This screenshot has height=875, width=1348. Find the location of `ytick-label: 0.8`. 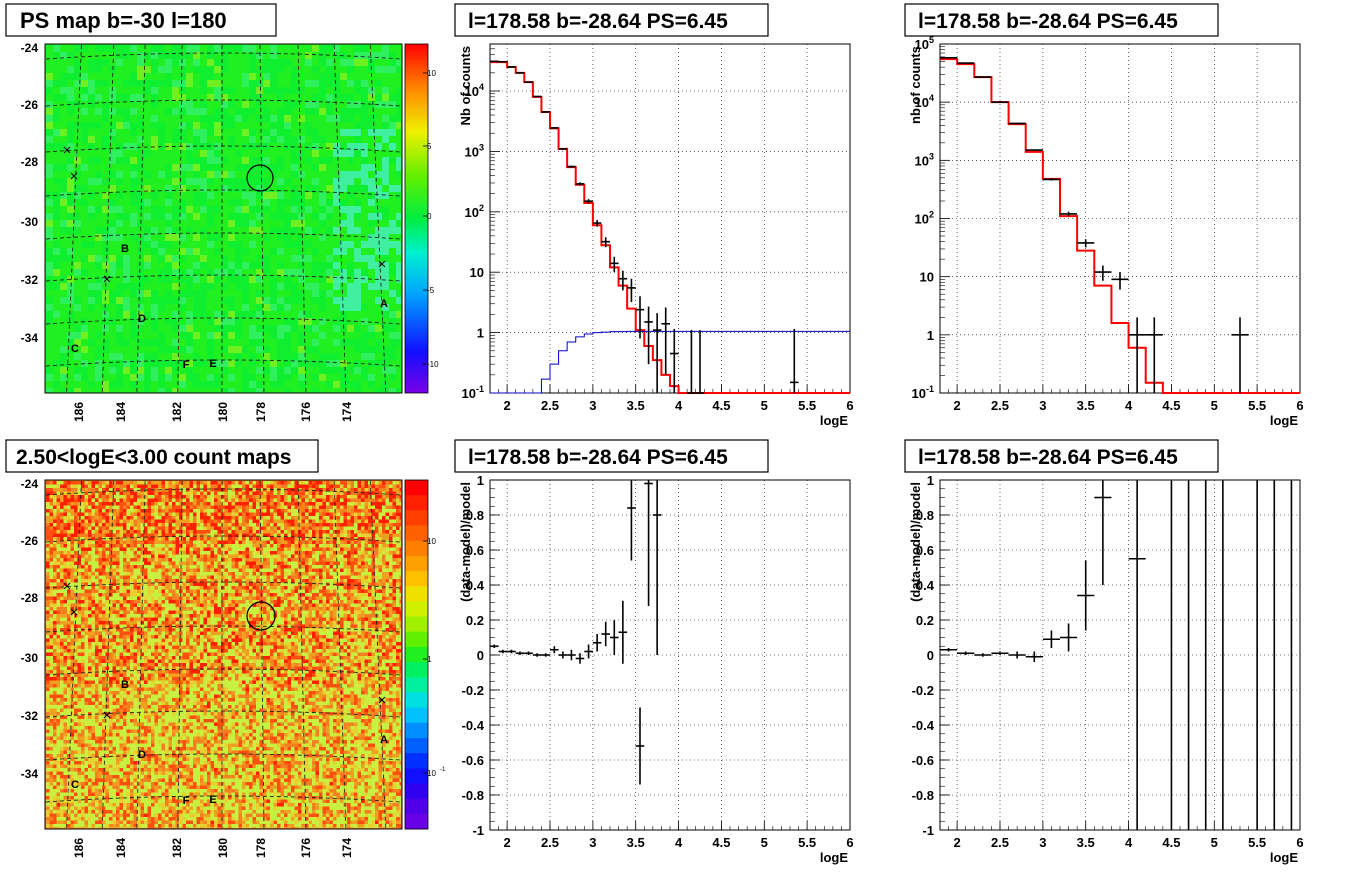

ytick-label: 0.8 is located at coordinates (925, 515).